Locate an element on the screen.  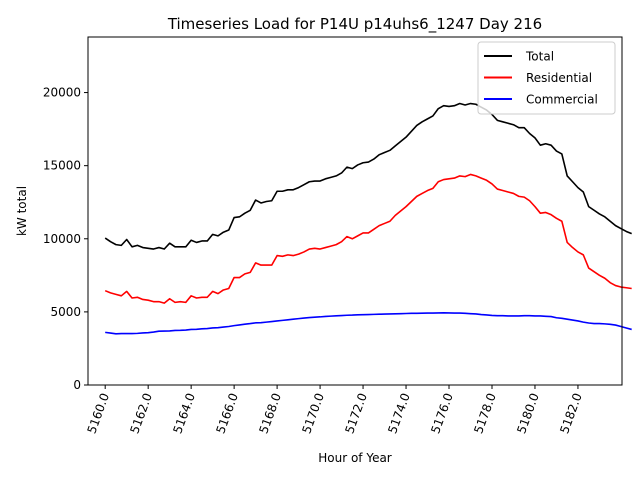
y-tick-label: 20000 is located at coordinates (62, 93).